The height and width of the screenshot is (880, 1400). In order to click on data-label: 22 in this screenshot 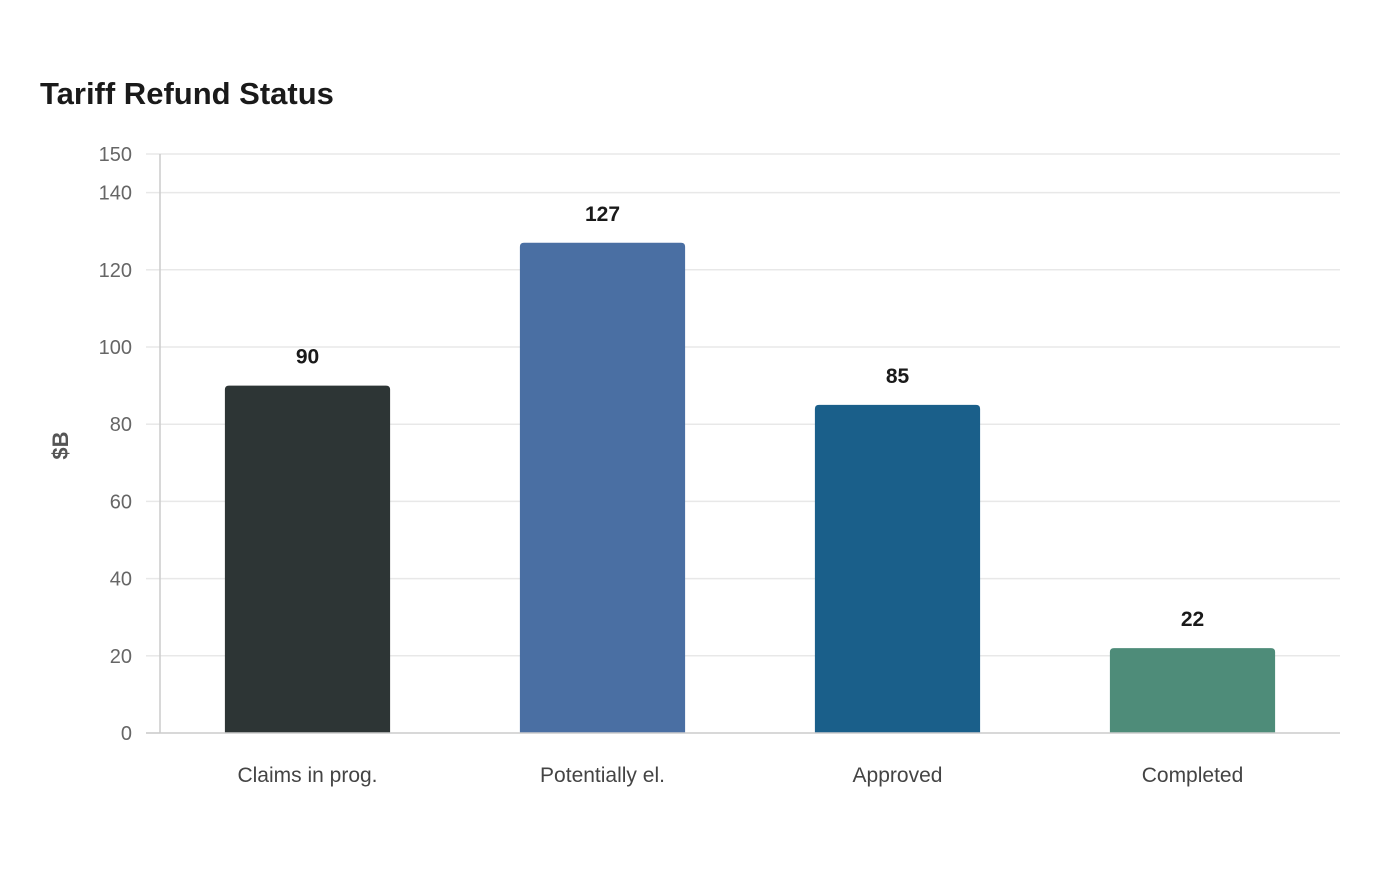, I will do `click(1192, 619)`.